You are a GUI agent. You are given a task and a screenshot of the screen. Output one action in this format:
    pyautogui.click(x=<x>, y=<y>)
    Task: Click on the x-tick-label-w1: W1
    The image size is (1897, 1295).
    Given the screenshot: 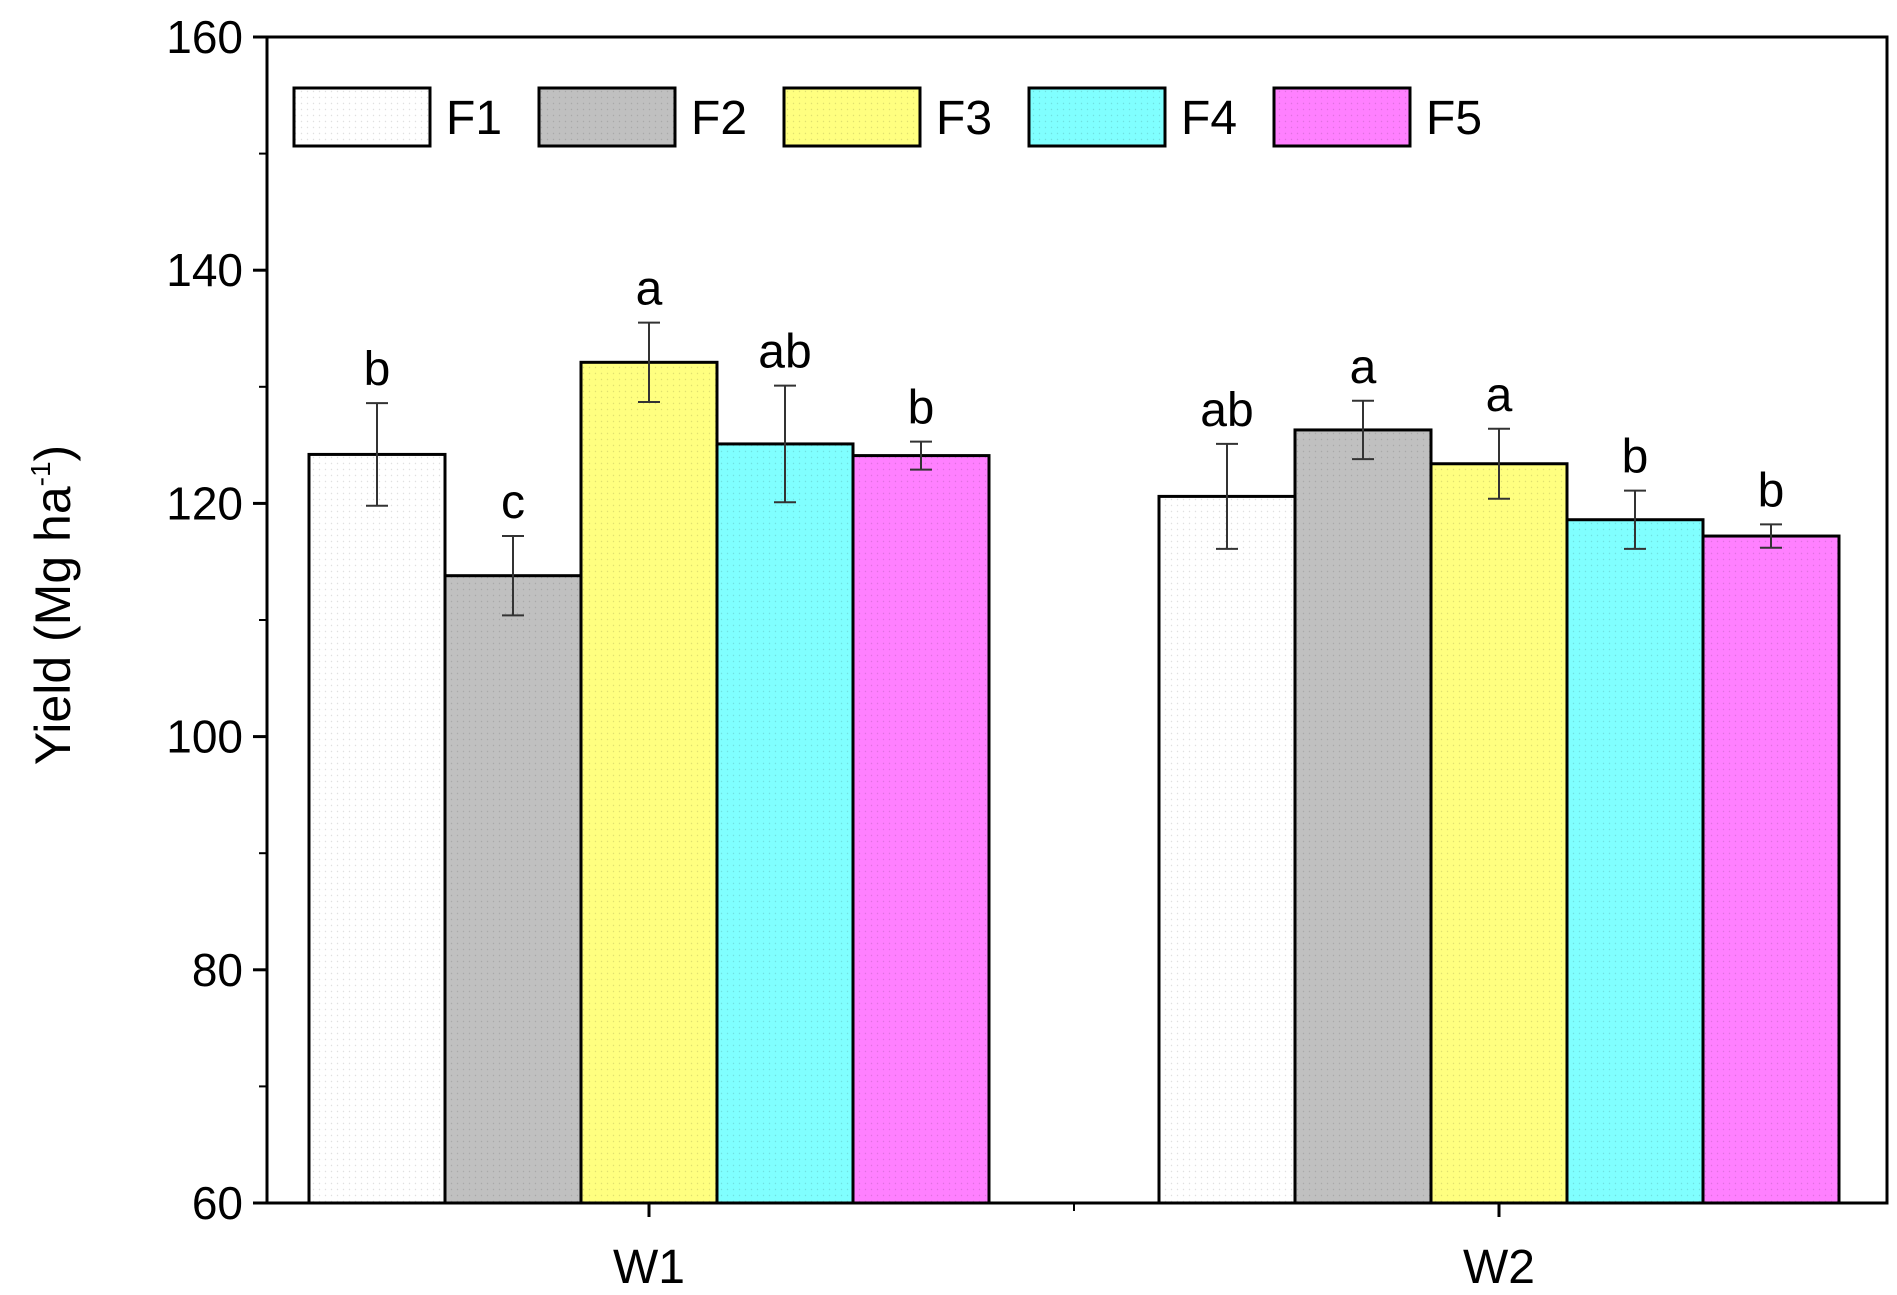 What is the action you would take?
    pyautogui.click(x=649, y=1267)
    